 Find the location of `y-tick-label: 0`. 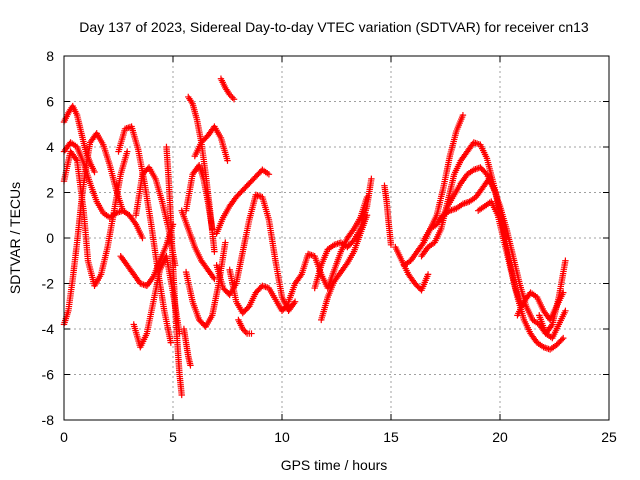

y-tick-label: 0 is located at coordinates (50, 238).